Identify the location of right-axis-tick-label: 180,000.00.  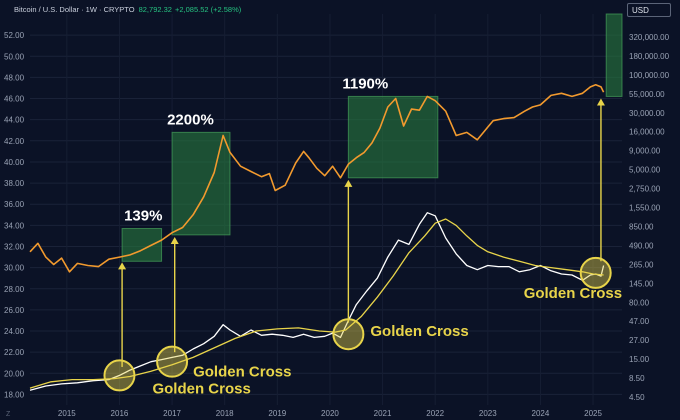
(649, 56).